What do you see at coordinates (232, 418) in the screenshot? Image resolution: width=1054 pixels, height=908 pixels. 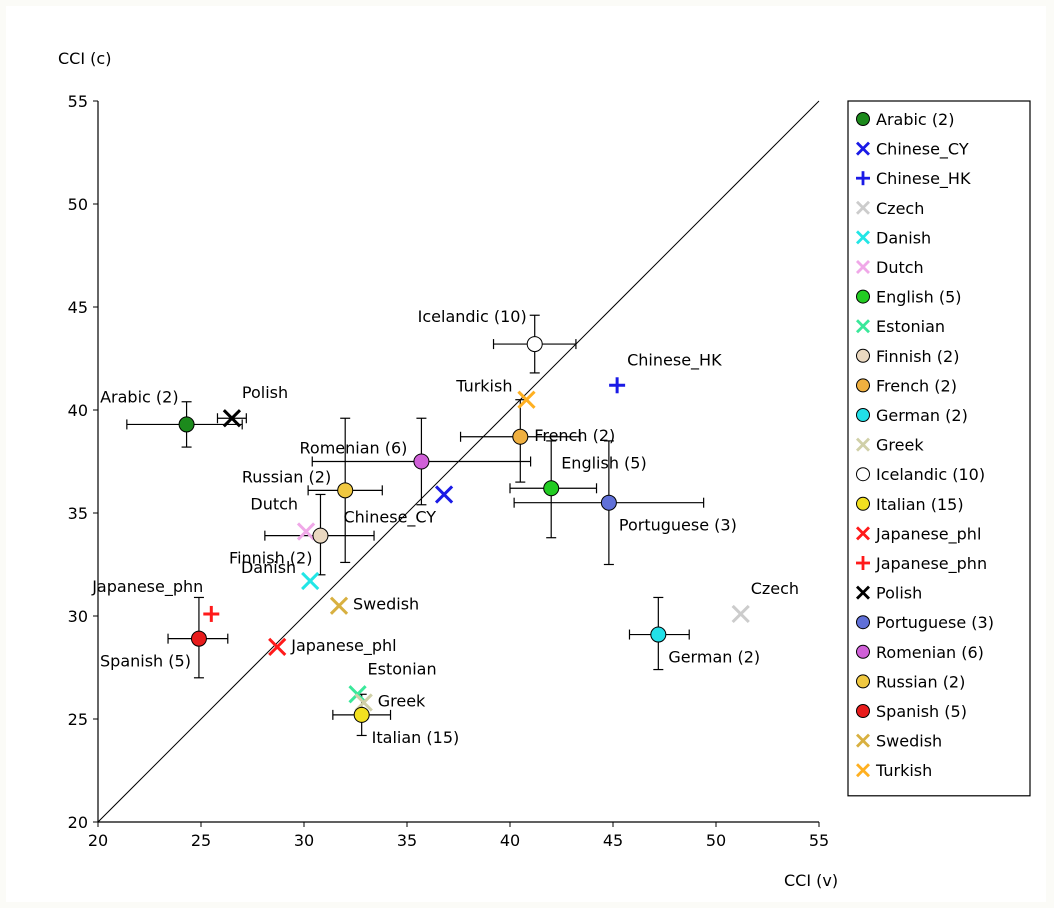 I see `point-polish` at bounding box center [232, 418].